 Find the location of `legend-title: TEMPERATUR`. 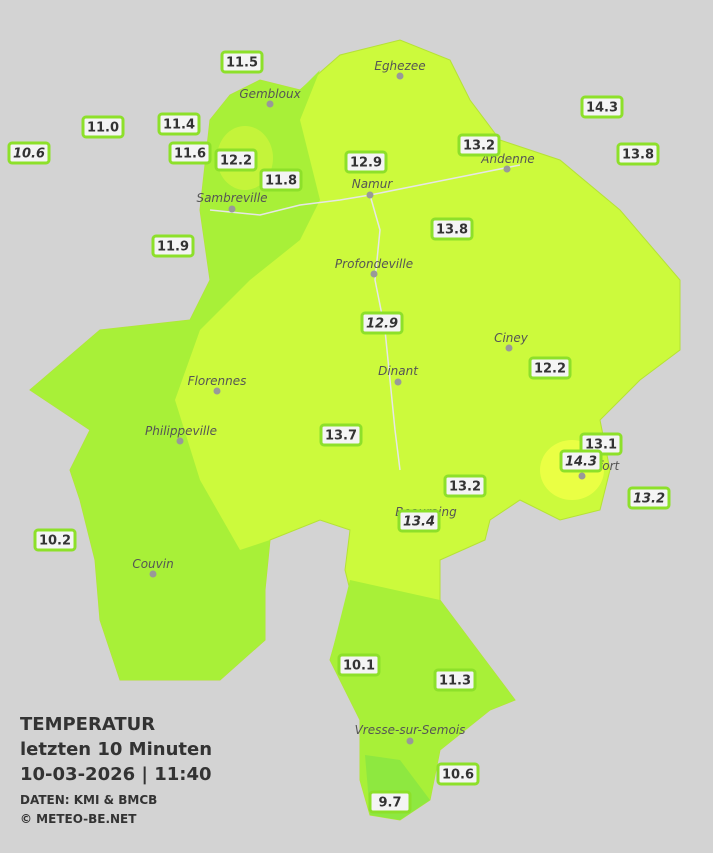

legend-title: TEMPERATUR is located at coordinates (87, 724).